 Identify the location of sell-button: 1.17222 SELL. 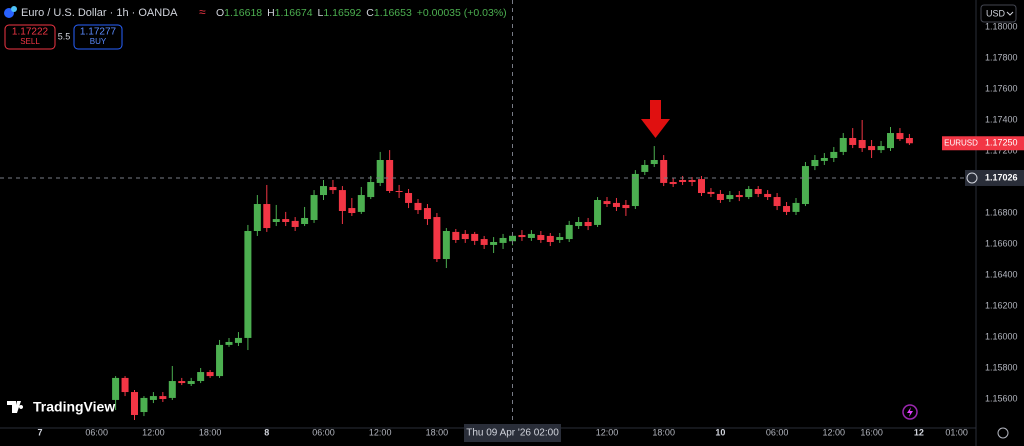
(30, 37).